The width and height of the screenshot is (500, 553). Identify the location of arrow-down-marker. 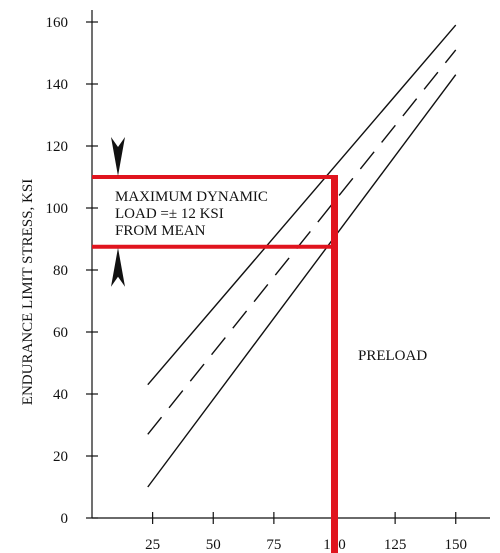
(118, 156).